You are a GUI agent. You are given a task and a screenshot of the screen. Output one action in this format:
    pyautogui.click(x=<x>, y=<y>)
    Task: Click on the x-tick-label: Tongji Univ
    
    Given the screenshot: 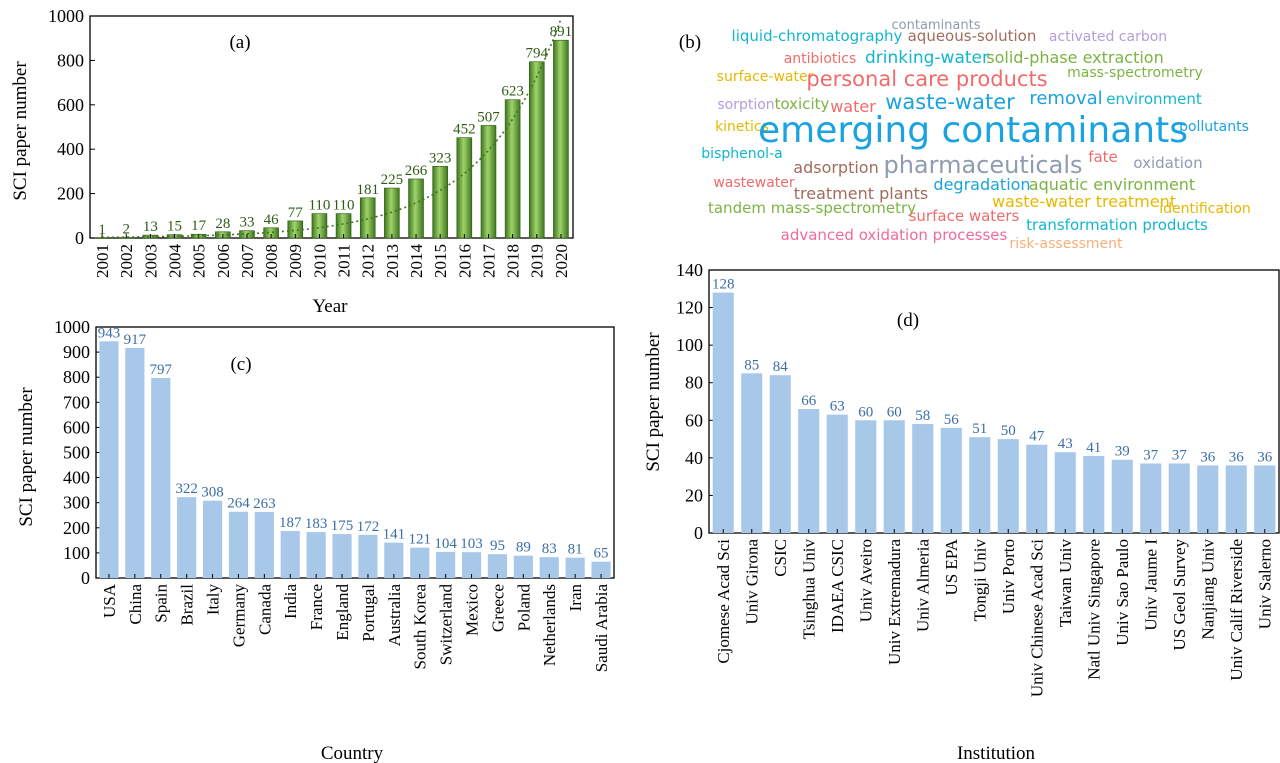 What is the action you would take?
    pyautogui.click(x=980, y=580)
    